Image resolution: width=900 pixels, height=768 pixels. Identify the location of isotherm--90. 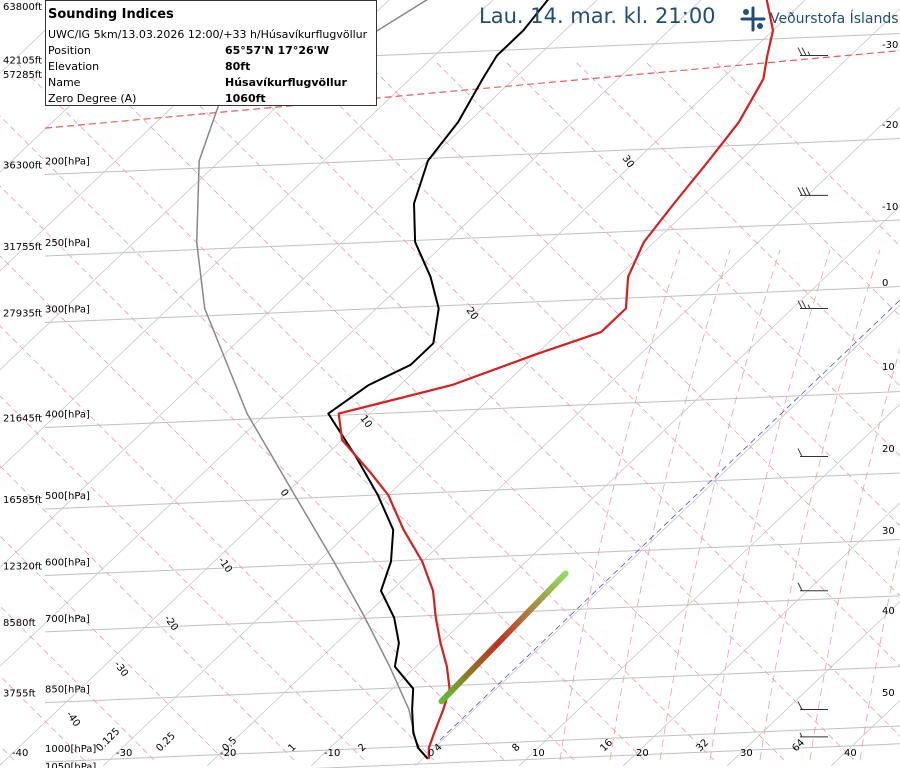
(143, 136).